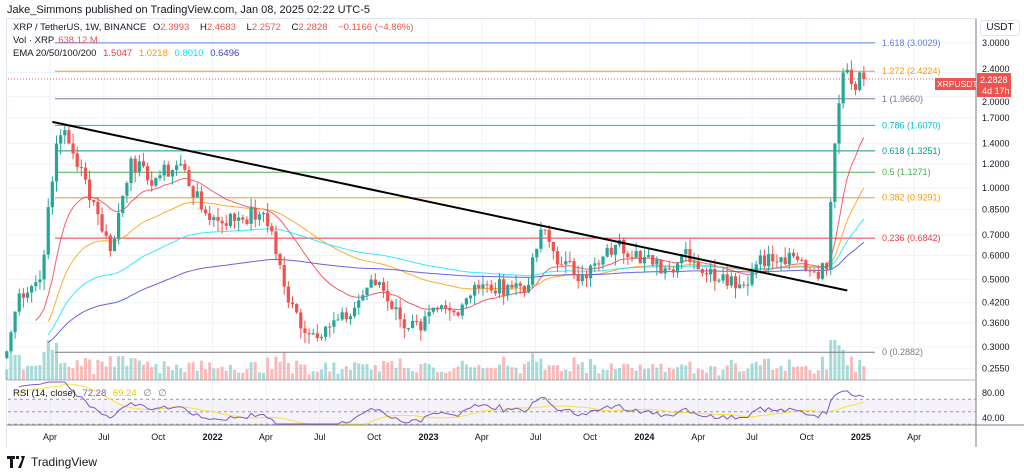 The height and width of the screenshot is (473, 1024). Describe the element at coordinates (64, 462) in the screenshot. I see `brand-name: TradingView` at that location.